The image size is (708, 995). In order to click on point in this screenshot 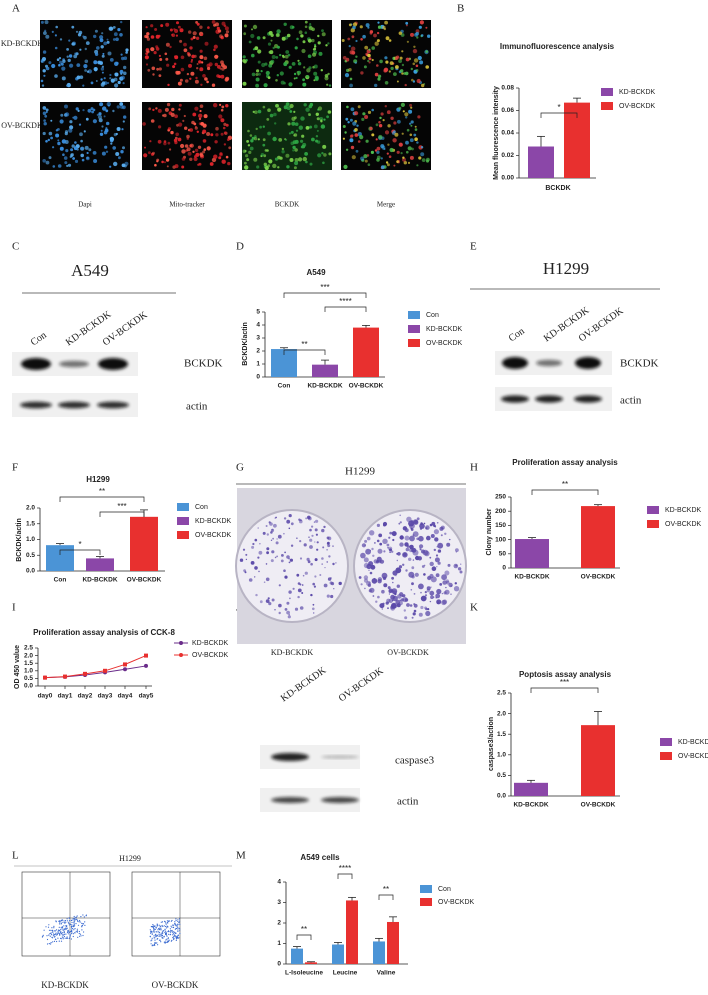, I will do `click(45, 677)`.